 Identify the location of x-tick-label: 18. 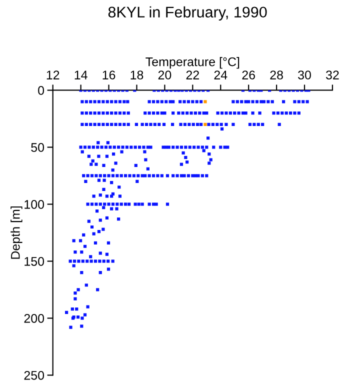
(137, 75).